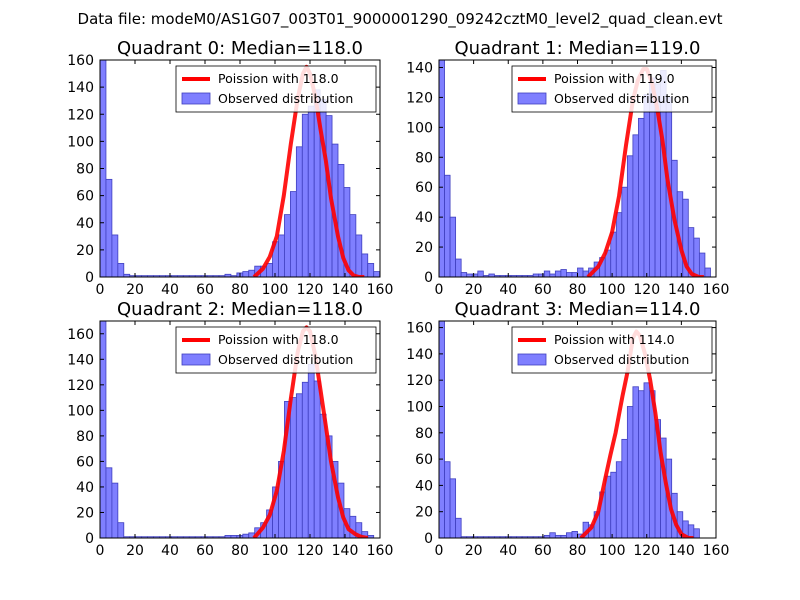  Describe the element at coordinates (205, 551) in the screenshot. I see `quadrant-2-xtick-3: 60` at that location.